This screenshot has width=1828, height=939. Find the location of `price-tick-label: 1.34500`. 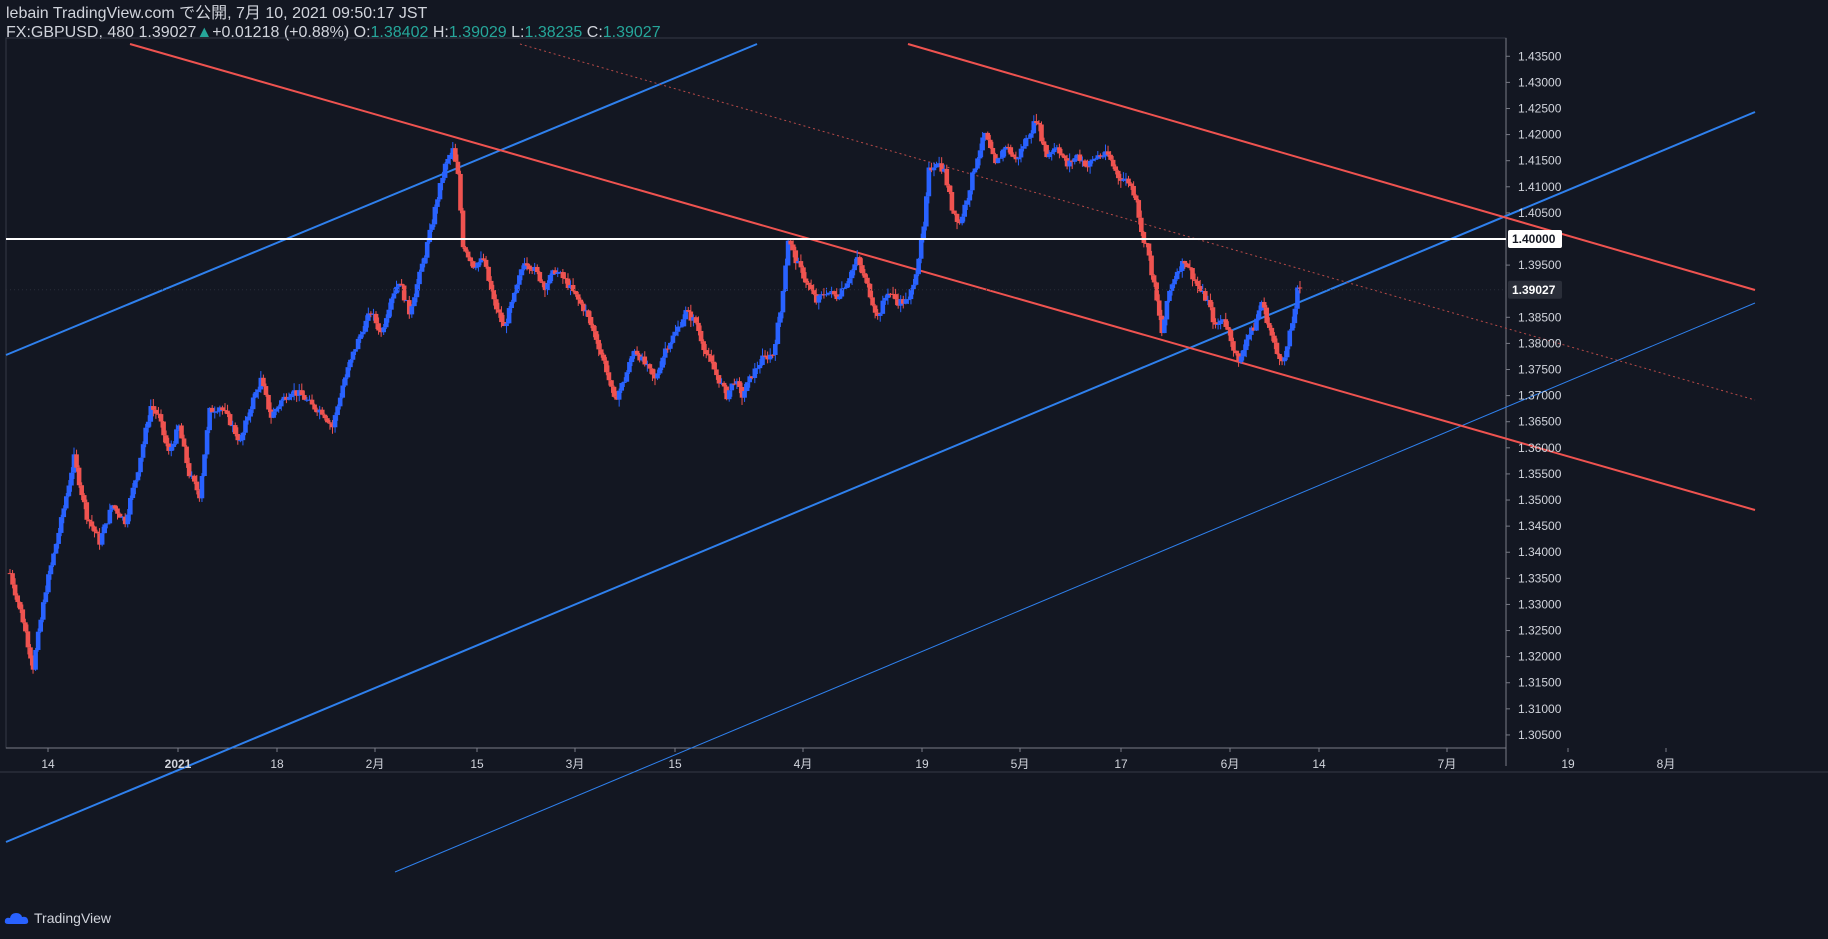

price-tick-label: 1.34500 is located at coordinates (1540, 526).